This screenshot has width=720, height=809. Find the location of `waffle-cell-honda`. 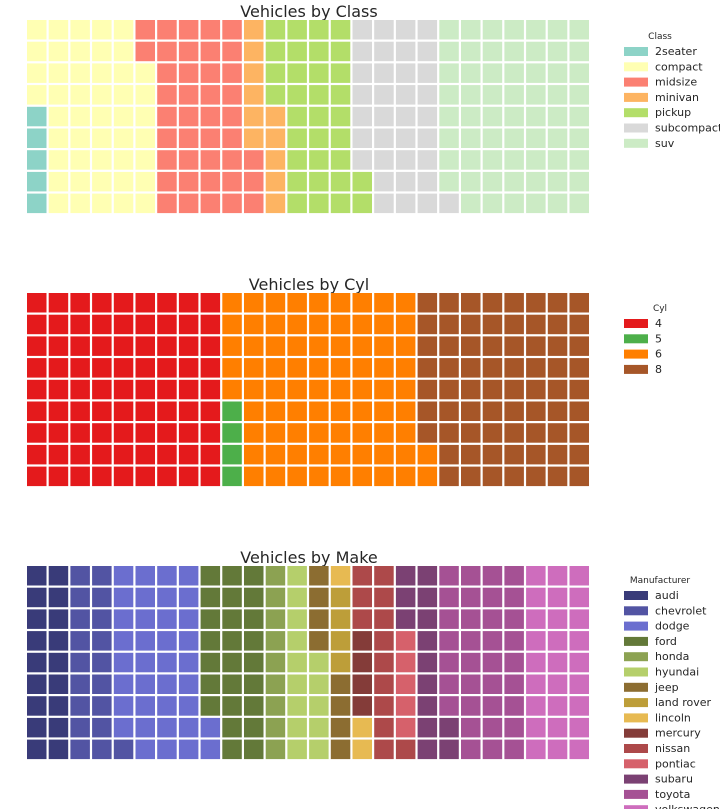

waffle-cell-honda is located at coordinates (275, 684).